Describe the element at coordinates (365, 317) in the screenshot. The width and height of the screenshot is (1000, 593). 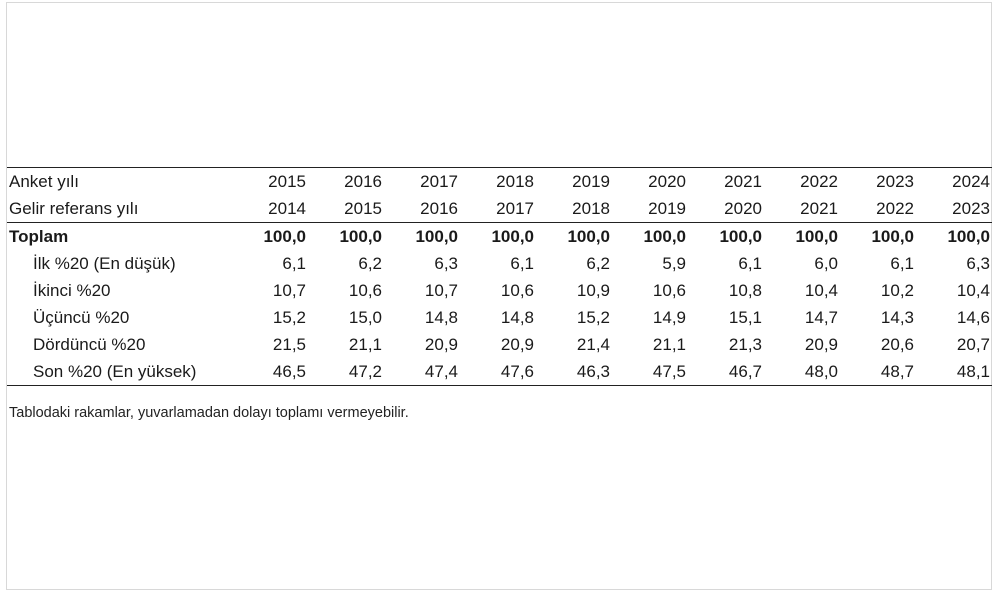
I see `table-cell: 15,0` at that location.